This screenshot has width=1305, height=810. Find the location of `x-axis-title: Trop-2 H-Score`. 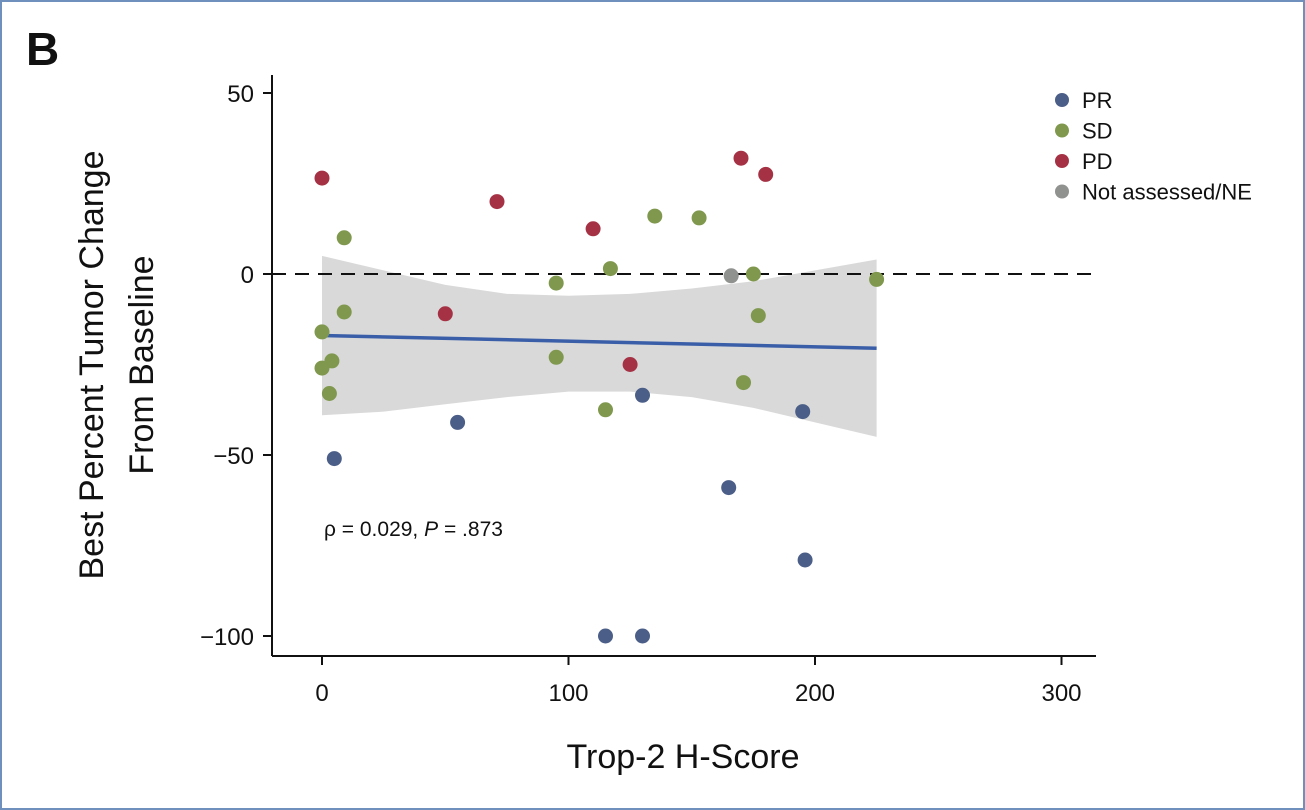

x-axis-title: Trop-2 H-Score is located at coordinates (682, 757).